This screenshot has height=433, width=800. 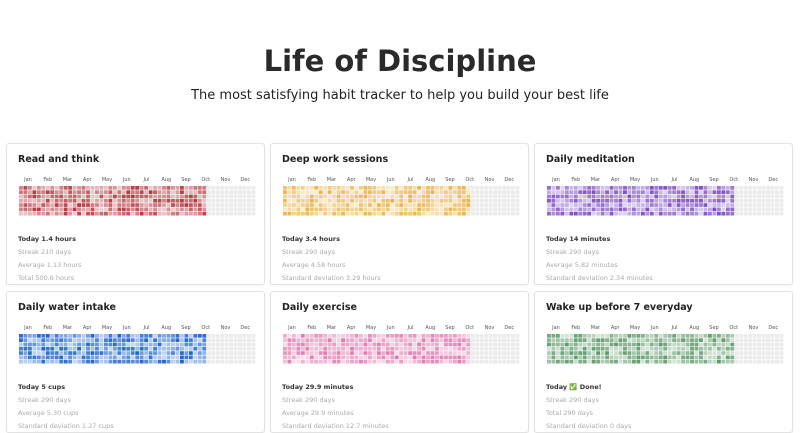 I want to click on stat-line: Today 29.9 minutes, so click(x=318, y=387).